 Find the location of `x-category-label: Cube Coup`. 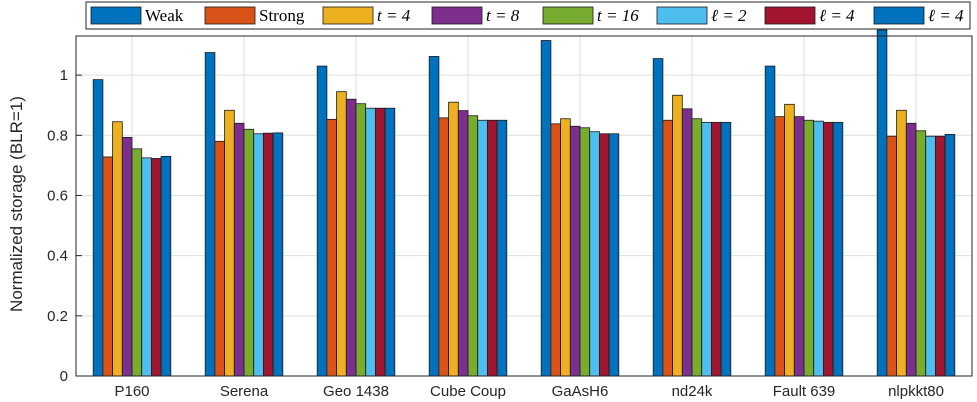

x-category-label: Cube Coup is located at coordinates (468, 391).